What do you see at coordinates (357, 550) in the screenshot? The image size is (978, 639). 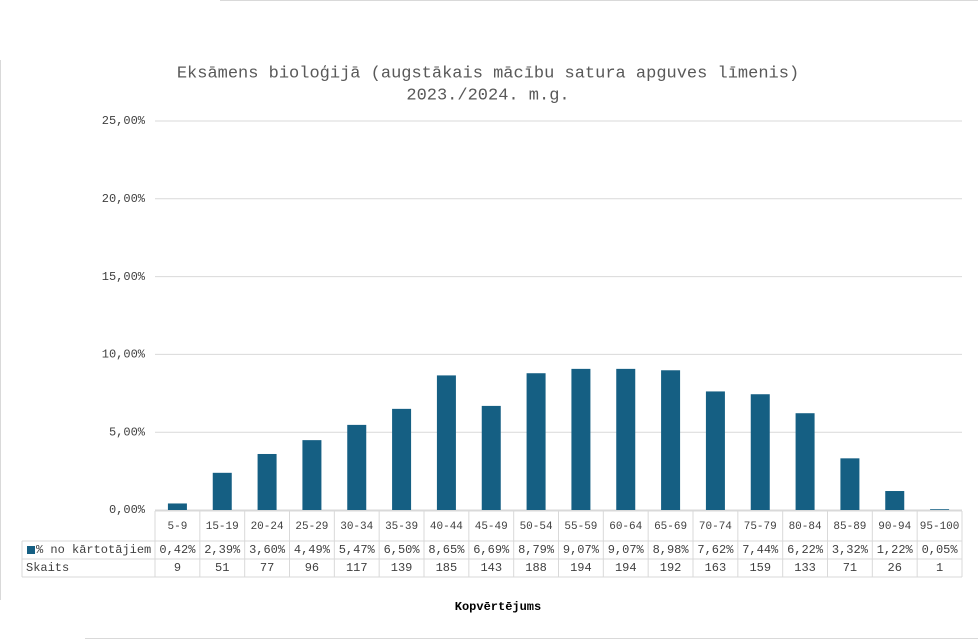 I see `value-label: 5,47%` at bounding box center [357, 550].